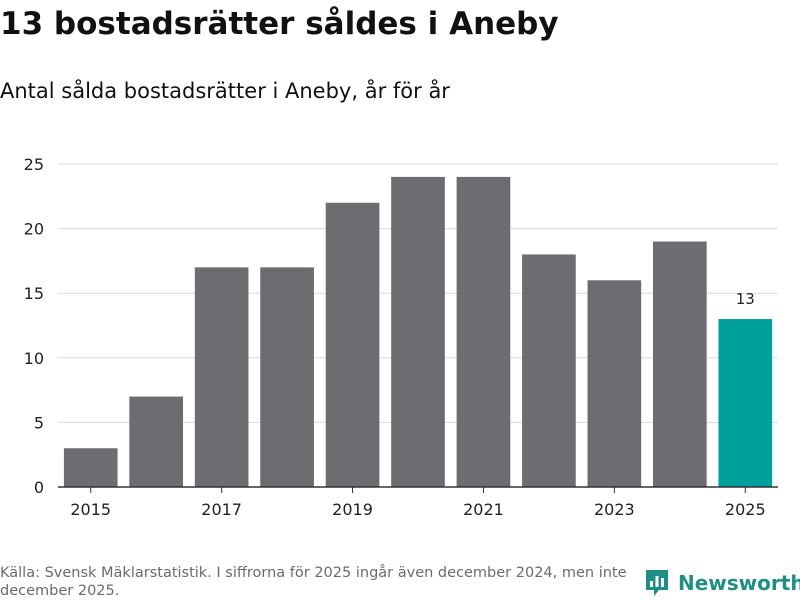 This screenshot has height=600, width=800. I want to click on bar-2022, so click(549, 370).